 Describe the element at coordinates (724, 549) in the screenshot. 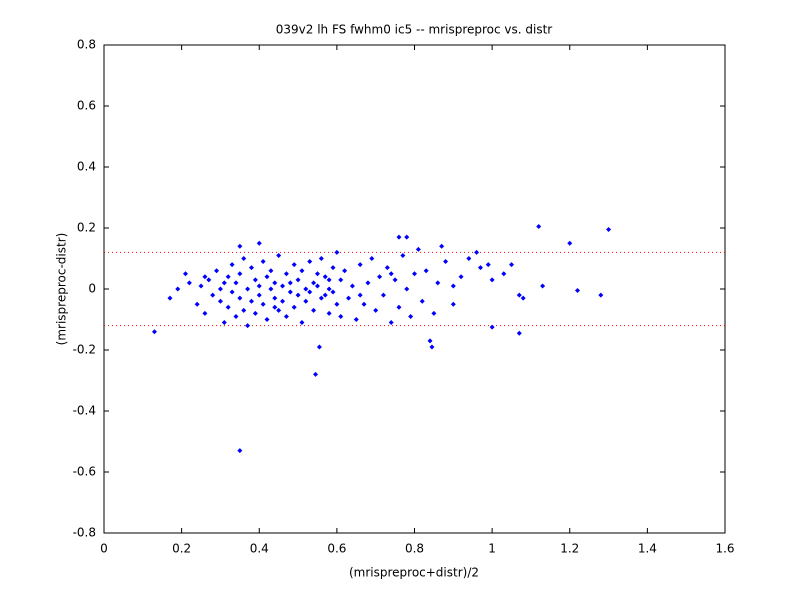

I see `x-tick-label: 1.6` at that location.